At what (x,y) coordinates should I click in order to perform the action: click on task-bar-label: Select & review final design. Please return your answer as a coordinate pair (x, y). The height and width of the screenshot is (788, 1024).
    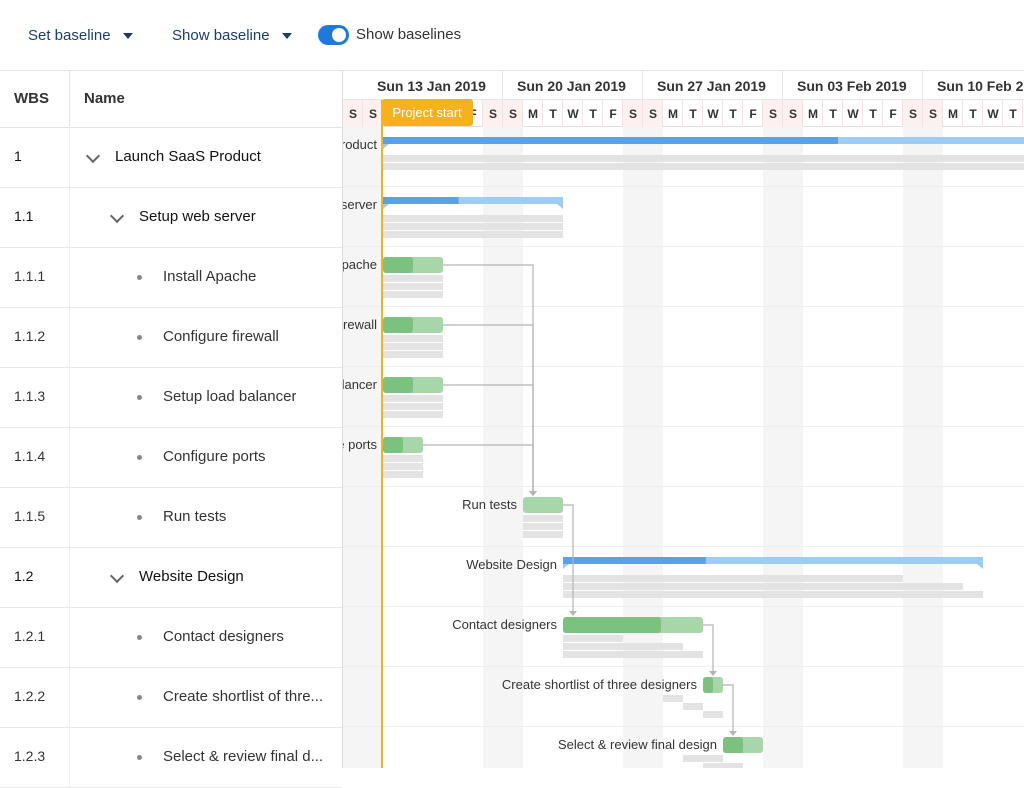
    Looking at the image, I should click on (637, 744).